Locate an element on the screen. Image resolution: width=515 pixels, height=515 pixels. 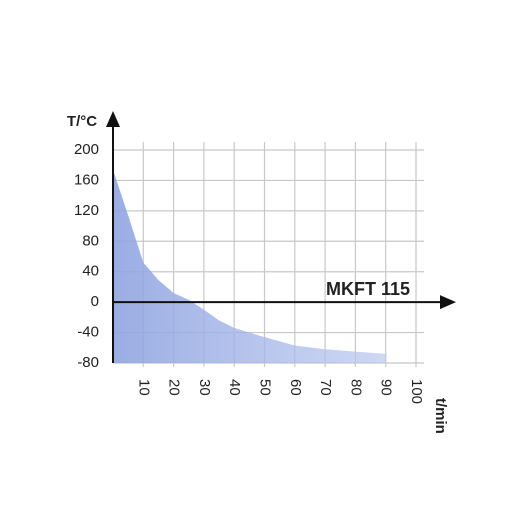
y-tick-label: 200 is located at coordinates (86, 149).